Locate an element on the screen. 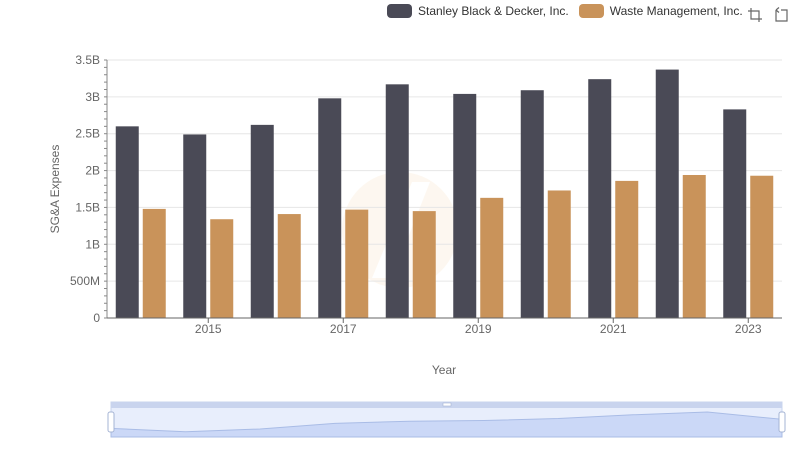 This screenshot has height=461, width=800. y-tick-label: 0 is located at coordinates (96, 318).